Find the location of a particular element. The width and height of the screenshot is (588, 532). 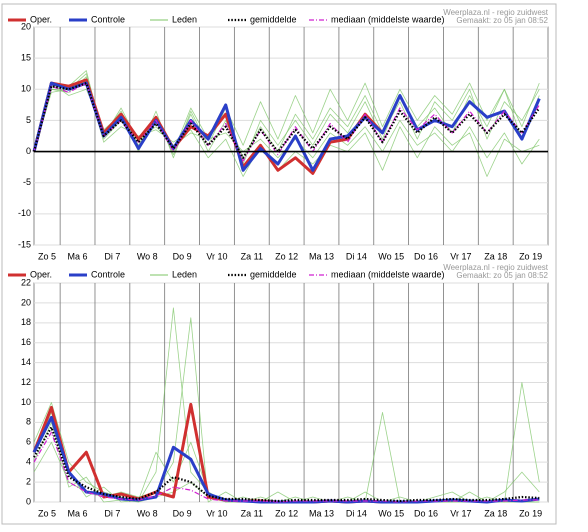

y-tick-label: 14 is located at coordinates (26, 362).